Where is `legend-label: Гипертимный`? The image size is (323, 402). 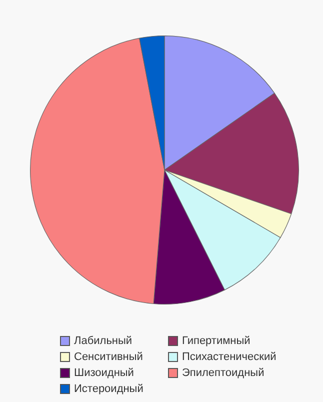
legend-label: Гипертимный is located at coordinates (216, 341).